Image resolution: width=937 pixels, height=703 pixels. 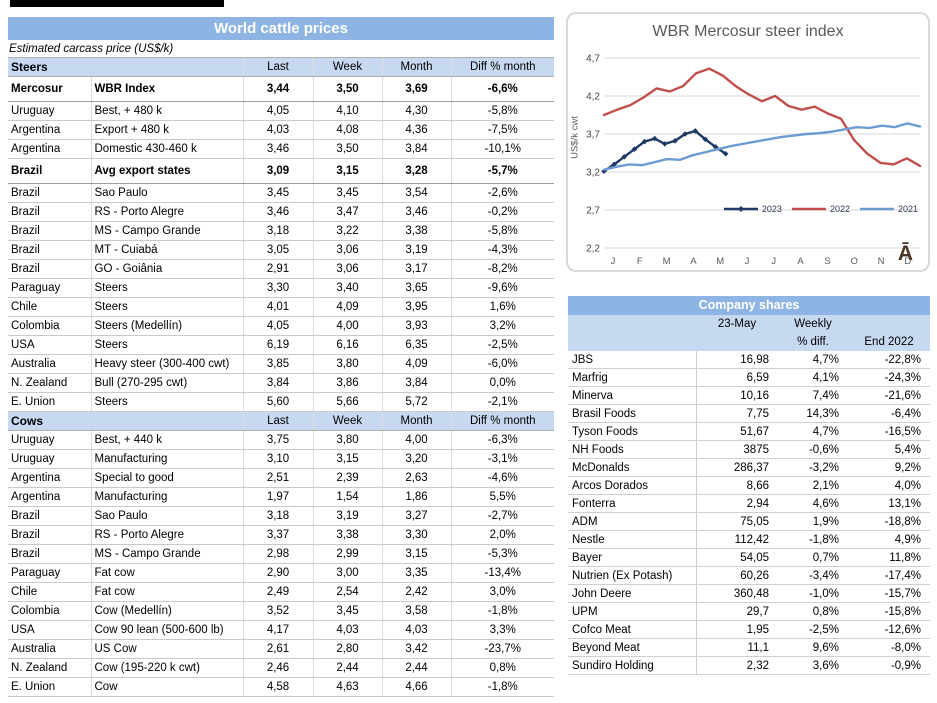 What do you see at coordinates (278, 89) in the screenshot?
I see `last-cell: 3,44` at bounding box center [278, 89].